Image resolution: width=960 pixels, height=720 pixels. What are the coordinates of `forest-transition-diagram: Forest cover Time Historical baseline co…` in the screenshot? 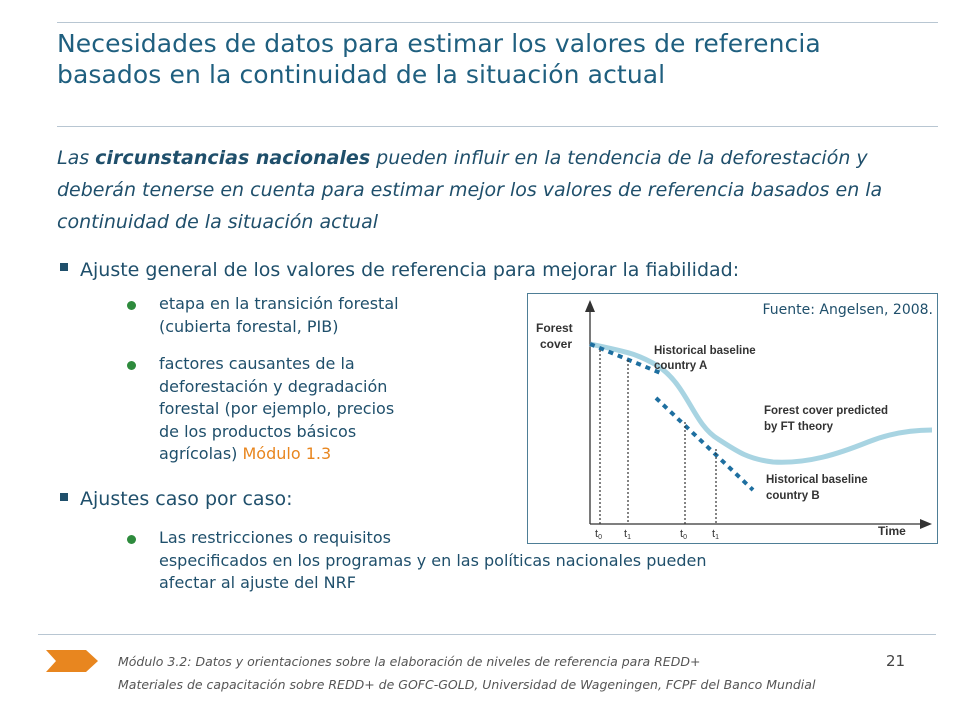 It's located at (734, 420).